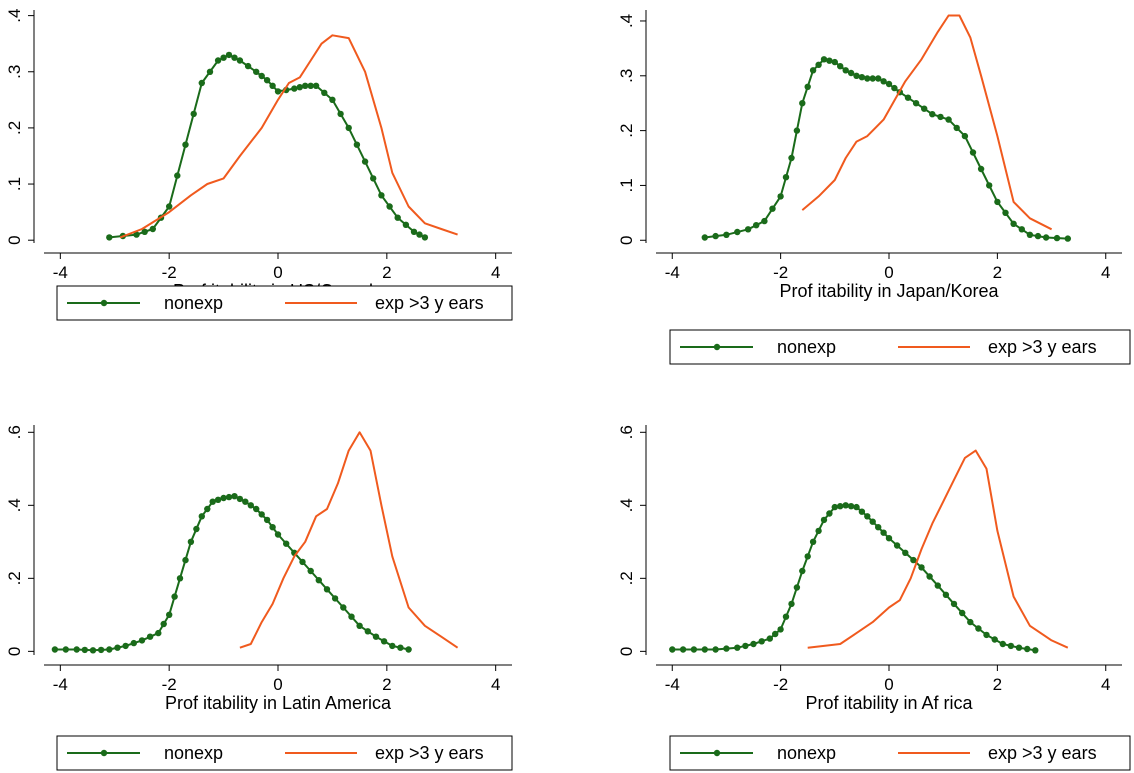  What do you see at coordinates (717, 347) in the screenshot?
I see `legend-marker-nonexp` at bounding box center [717, 347].